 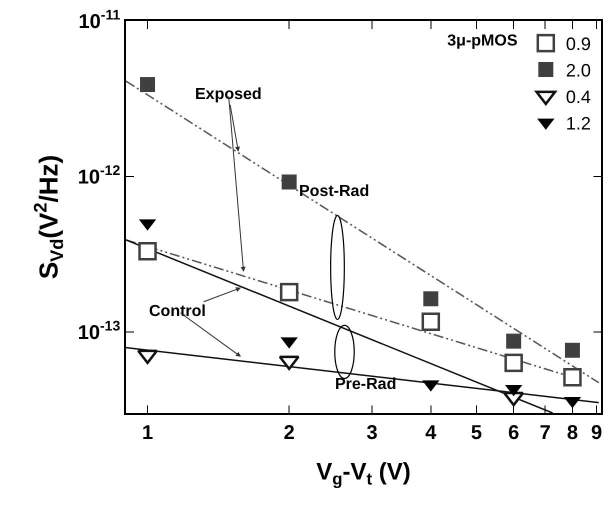 What do you see at coordinates (334, 191) in the screenshot?
I see `annotation: Post-Rad` at bounding box center [334, 191].